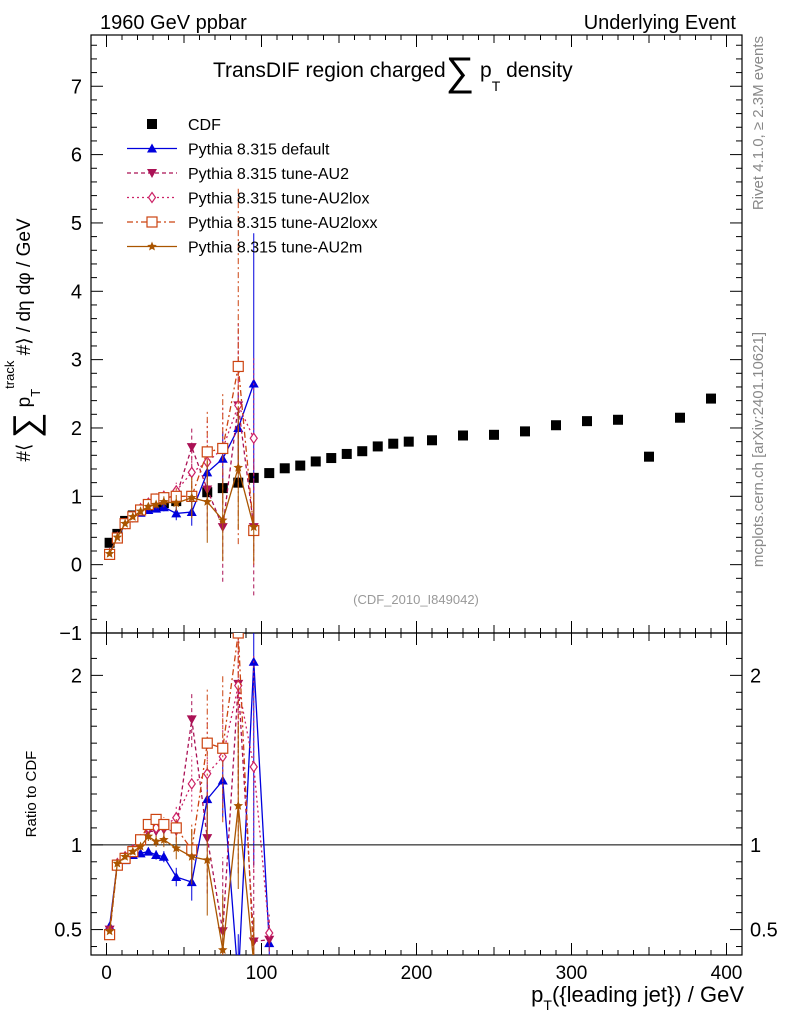 This screenshot has height=1024, width=786. I want to click on ratio-y-tick-label-right: 1, so click(755, 846).